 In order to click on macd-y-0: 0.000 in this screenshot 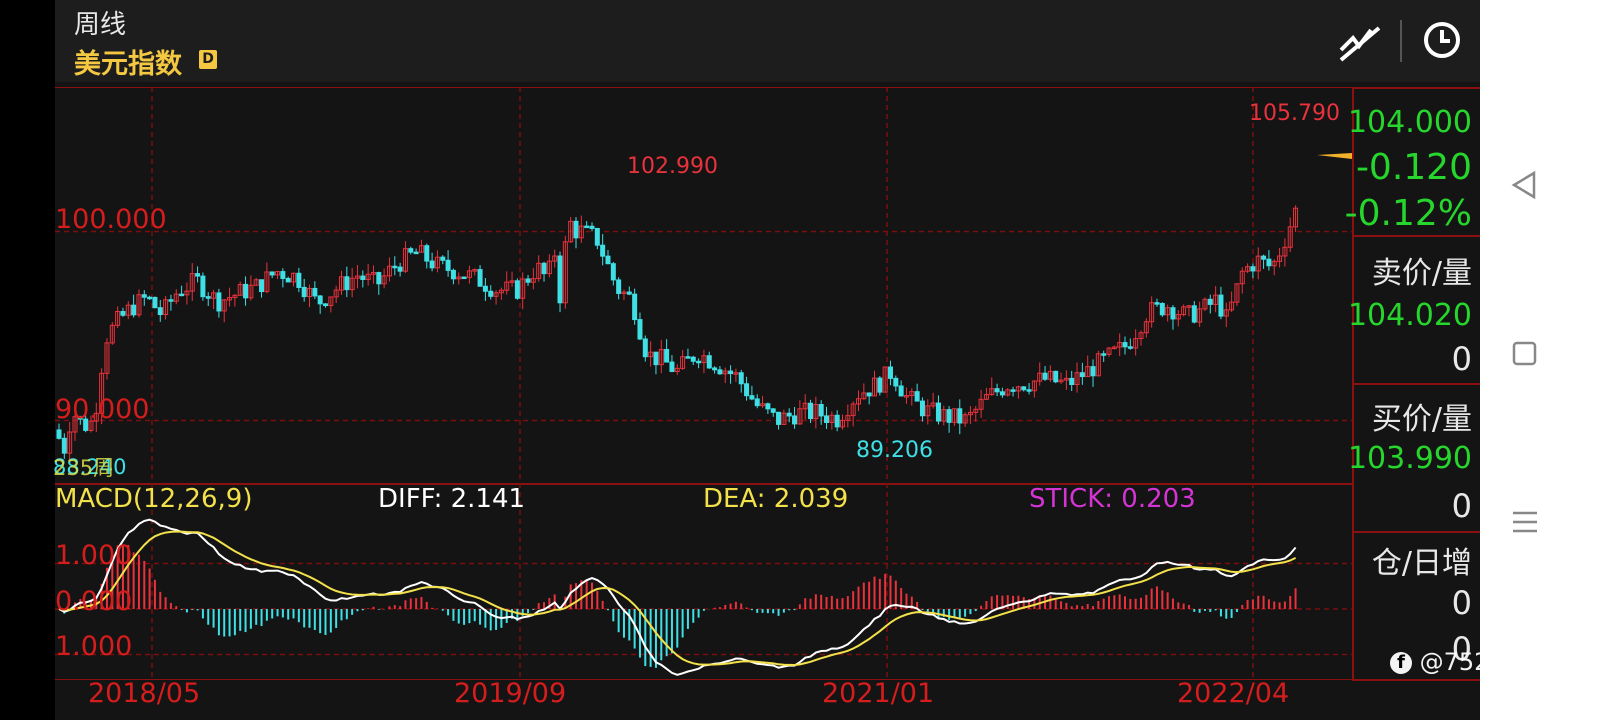, I will do `click(94, 601)`.